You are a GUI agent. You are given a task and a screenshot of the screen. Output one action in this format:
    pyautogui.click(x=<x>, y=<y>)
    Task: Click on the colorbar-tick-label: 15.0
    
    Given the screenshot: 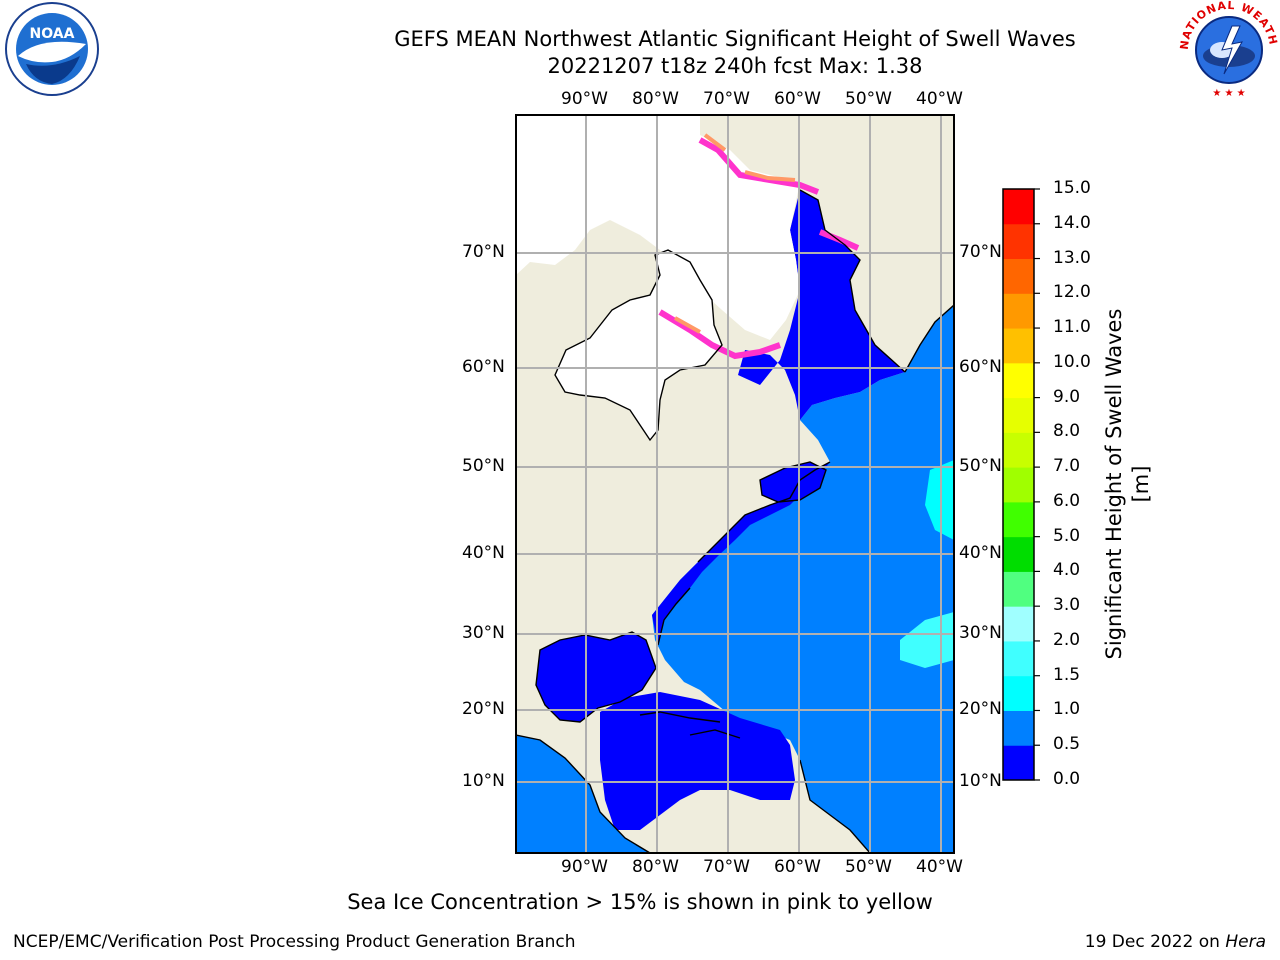 What is the action you would take?
    pyautogui.click(x=1072, y=188)
    